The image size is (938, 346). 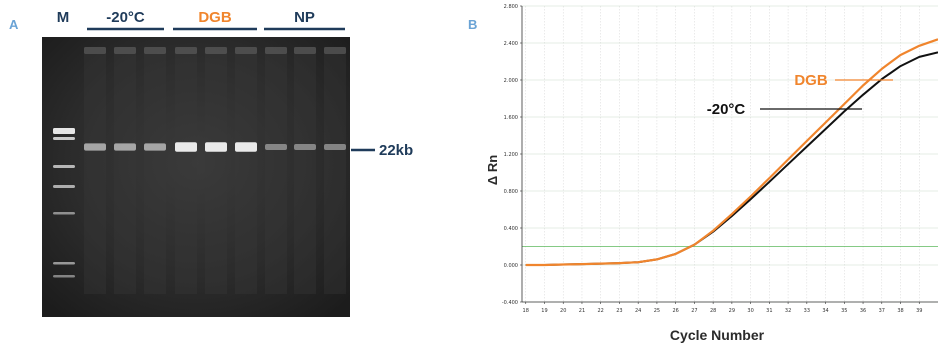 I want to click on x-tick-label: 36, so click(x=863, y=311).